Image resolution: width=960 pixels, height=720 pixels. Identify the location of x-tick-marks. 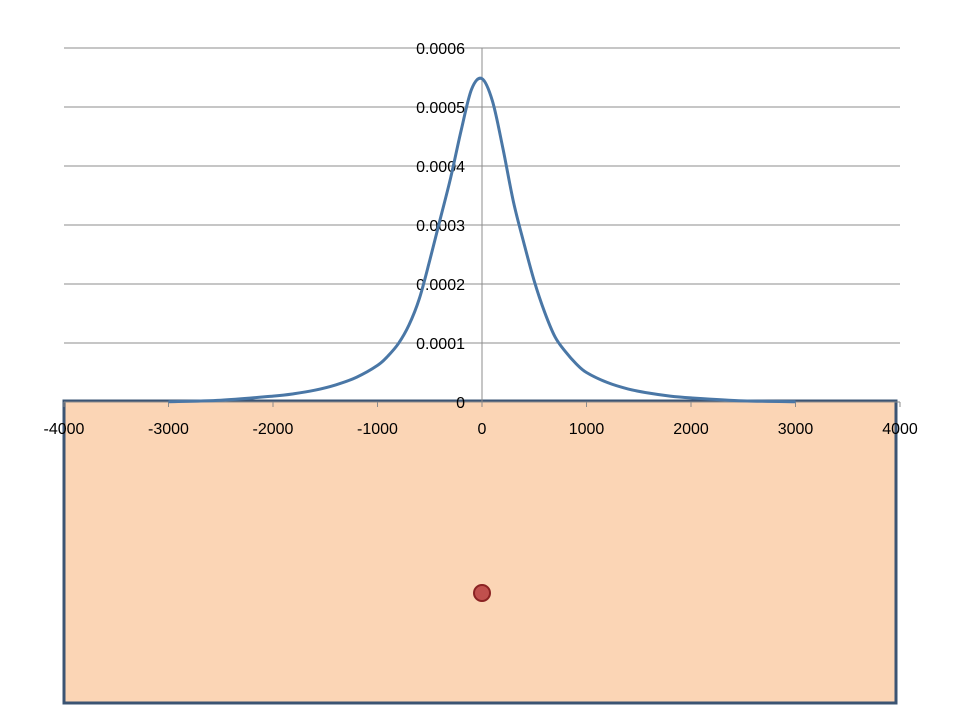
(482, 404).